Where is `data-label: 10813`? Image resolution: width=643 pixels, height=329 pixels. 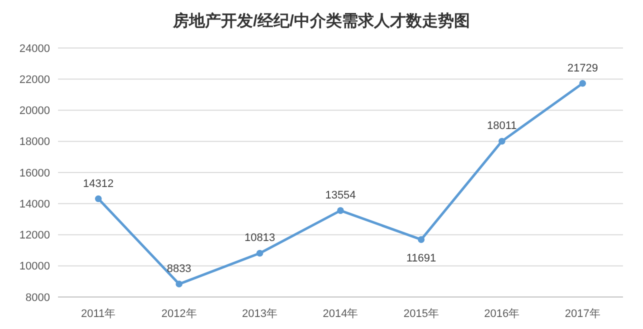 data-label: 10813 is located at coordinates (260, 238).